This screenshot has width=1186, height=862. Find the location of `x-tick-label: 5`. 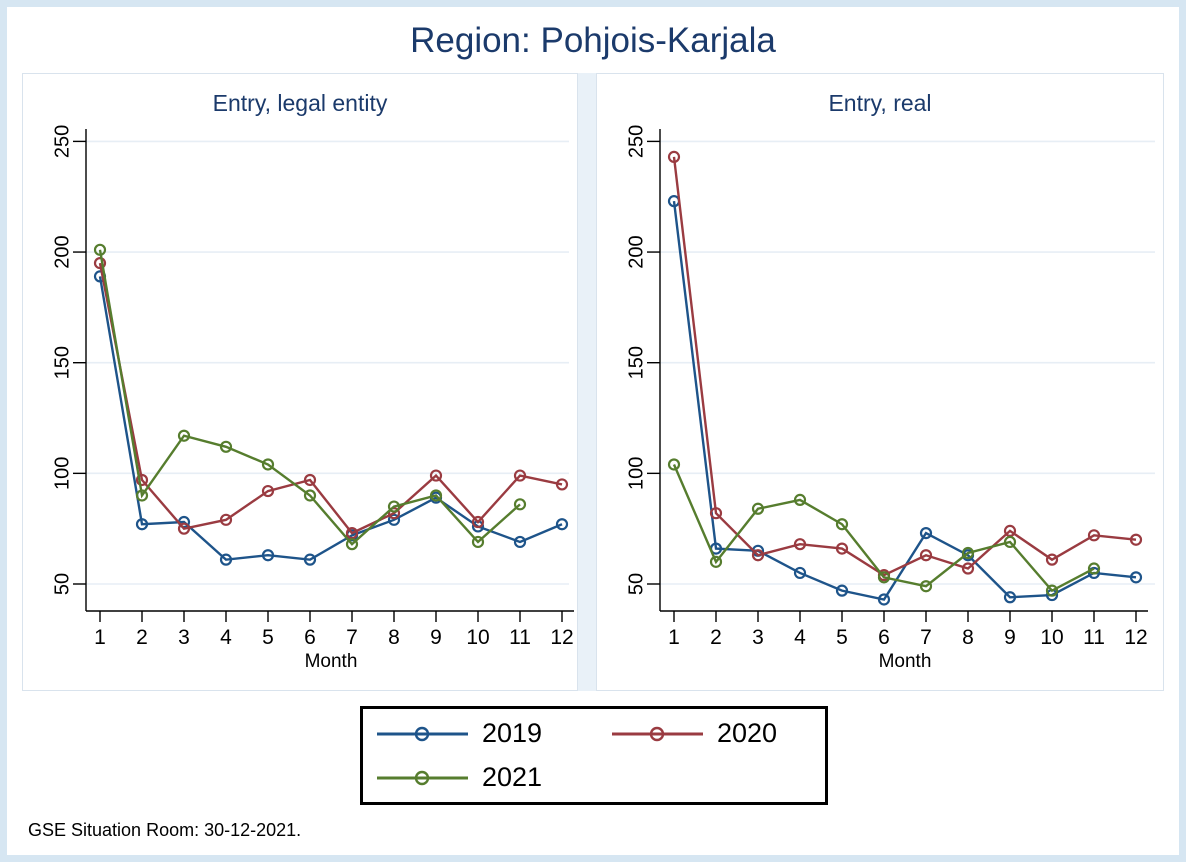

x-tick-label: 5 is located at coordinates (842, 637).